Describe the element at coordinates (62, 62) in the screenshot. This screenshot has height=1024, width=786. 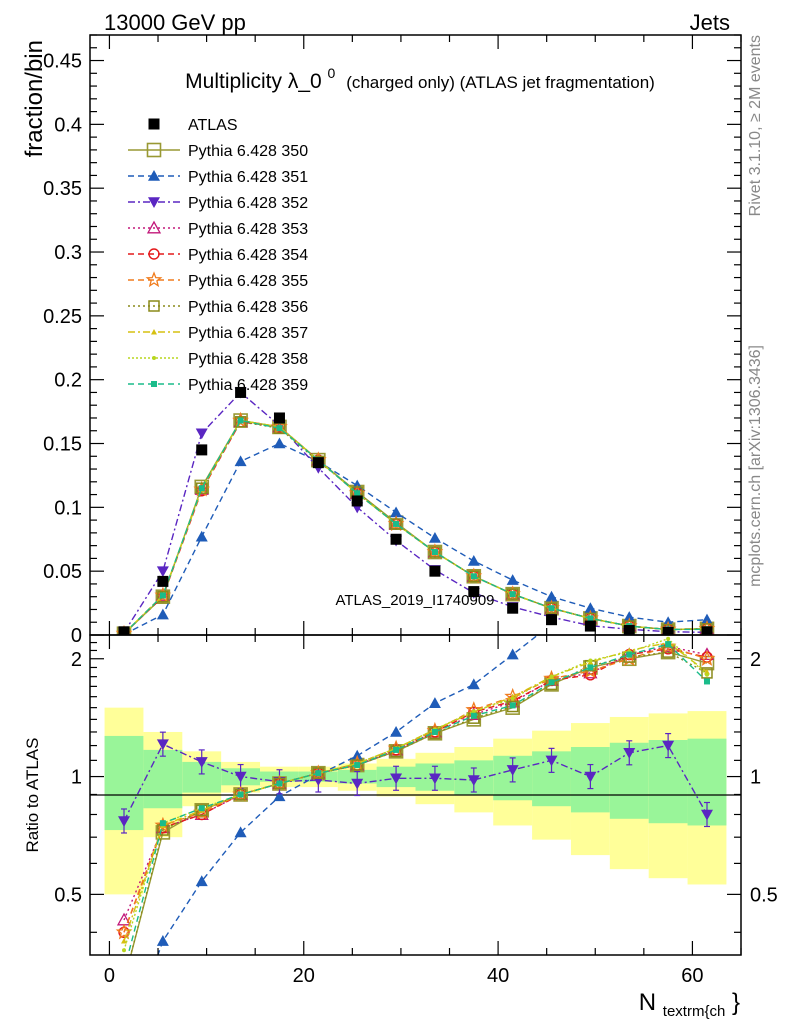
I see `y-tick-label: 0.45` at that location.